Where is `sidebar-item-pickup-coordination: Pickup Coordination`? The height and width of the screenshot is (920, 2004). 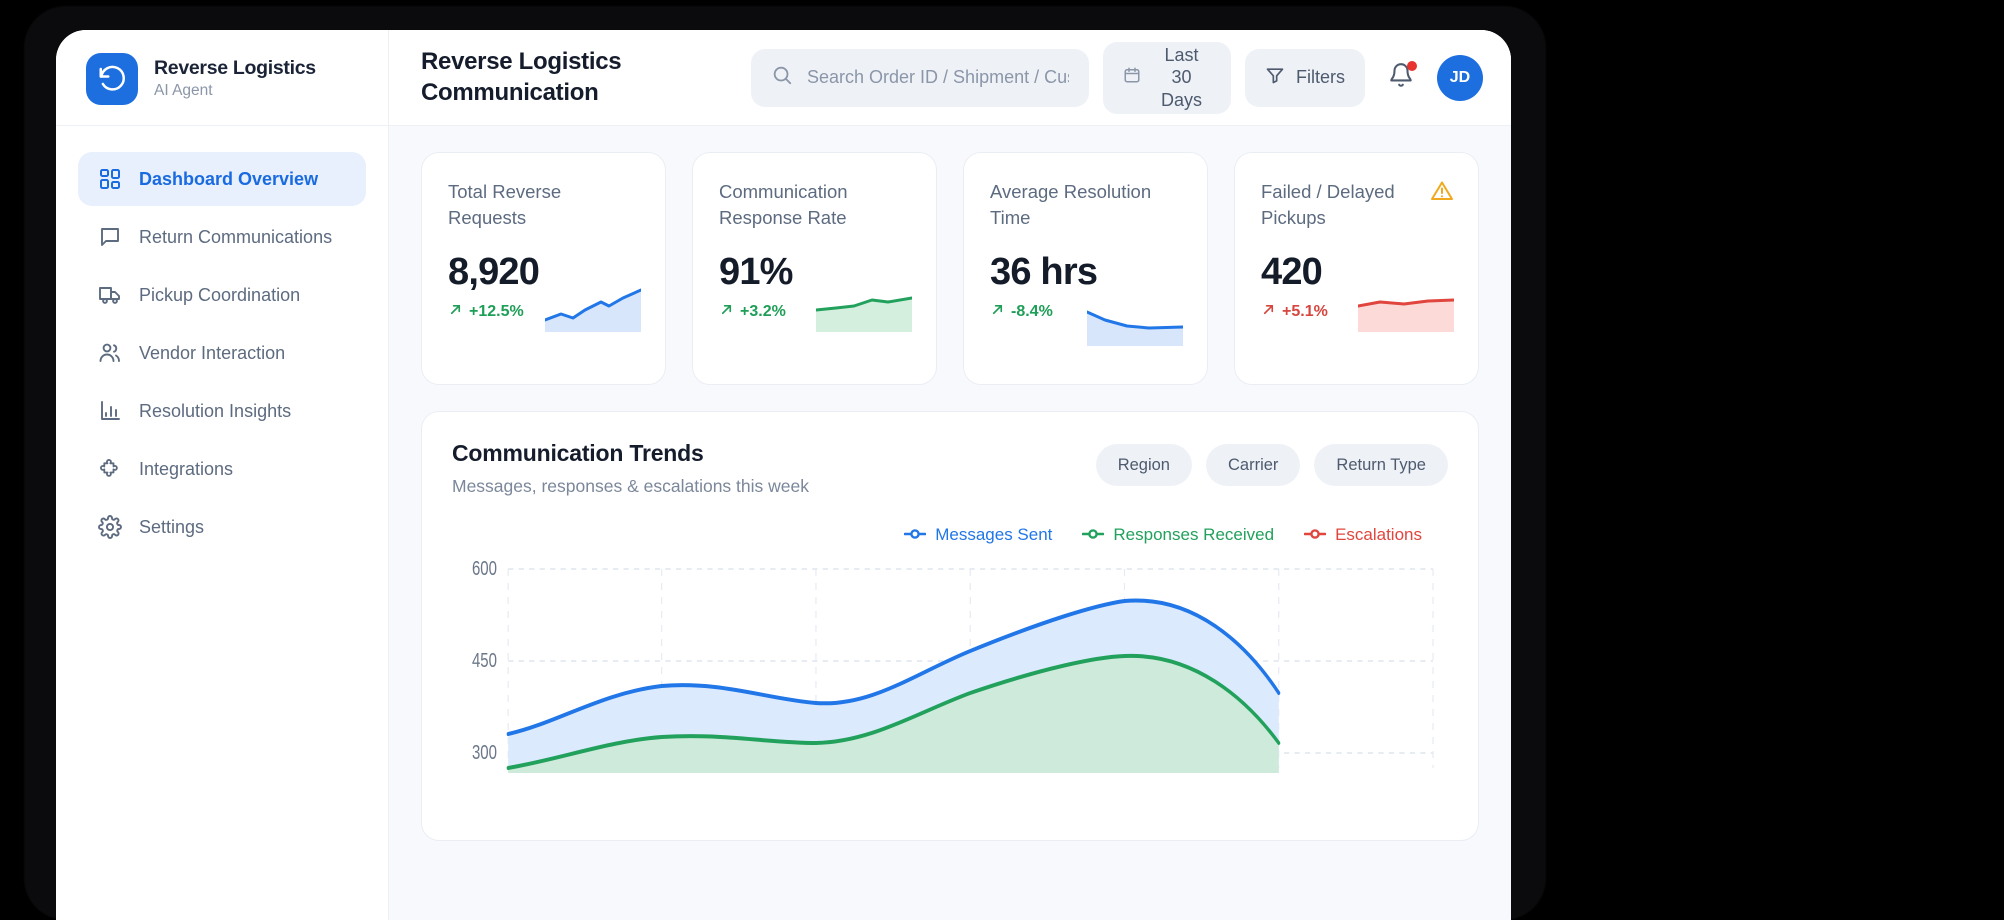 sidebar-item-pickup-coordination: Pickup Coordination is located at coordinates (222, 295).